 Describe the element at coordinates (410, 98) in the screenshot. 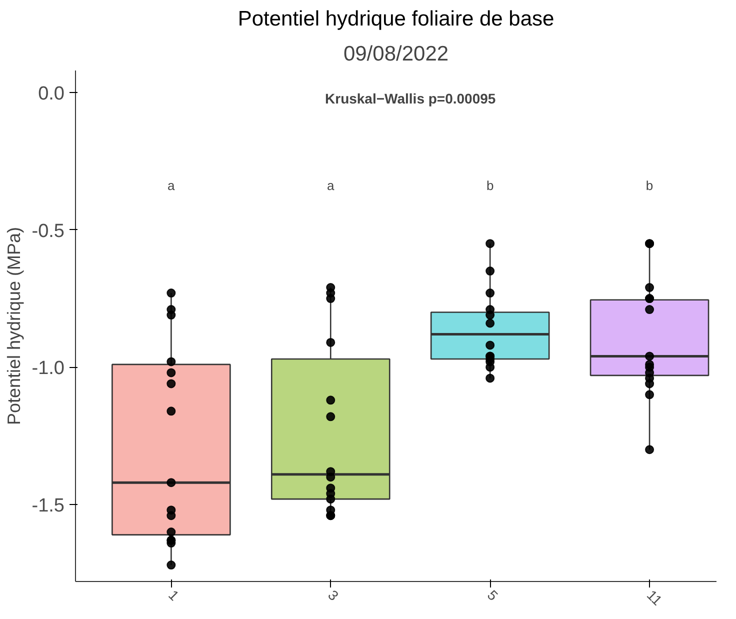

I see `annotation: Kruskal−Wallis p=0.00095` at that location.